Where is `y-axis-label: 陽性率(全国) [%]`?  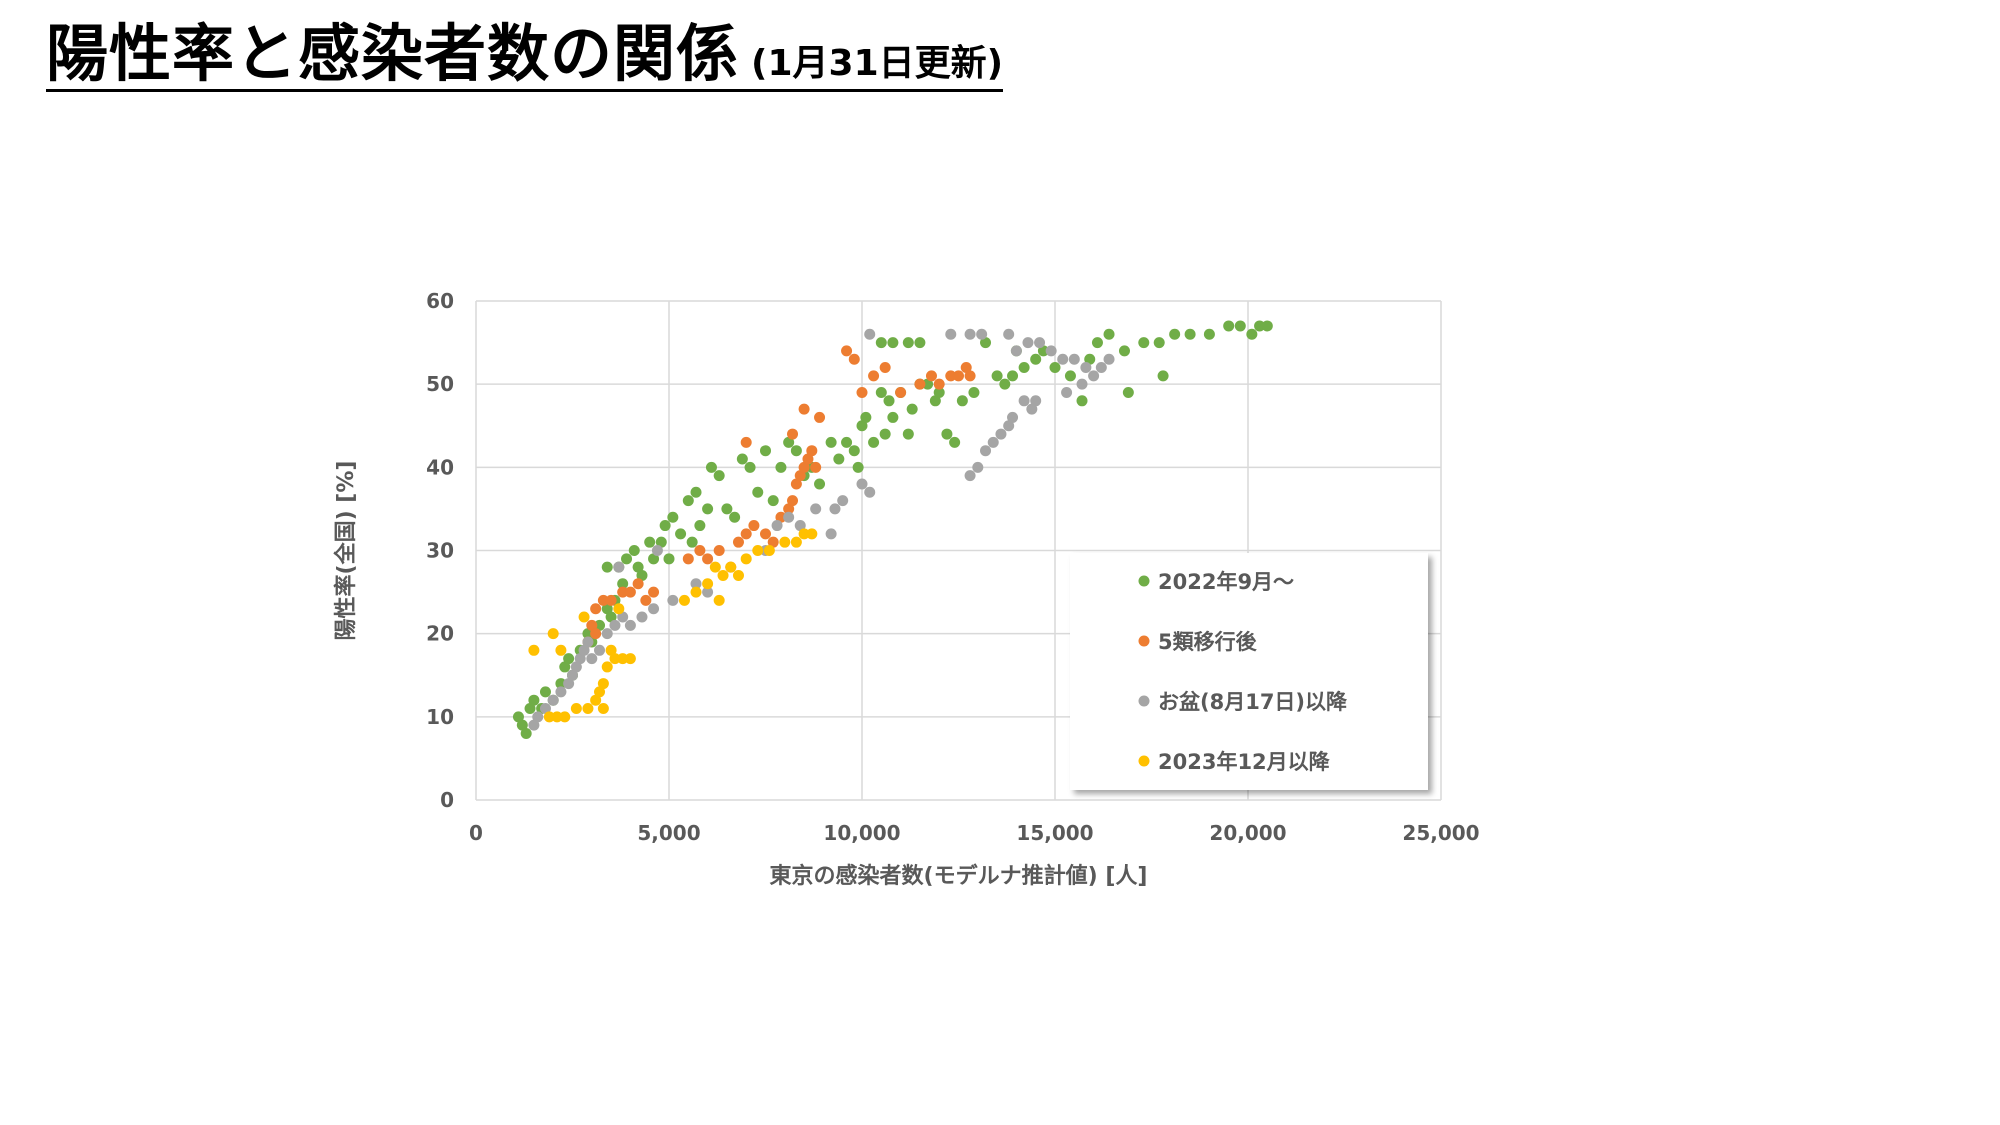
y-axis-label: 陽性率(全国) [%] is located at coordinates (346, 551).